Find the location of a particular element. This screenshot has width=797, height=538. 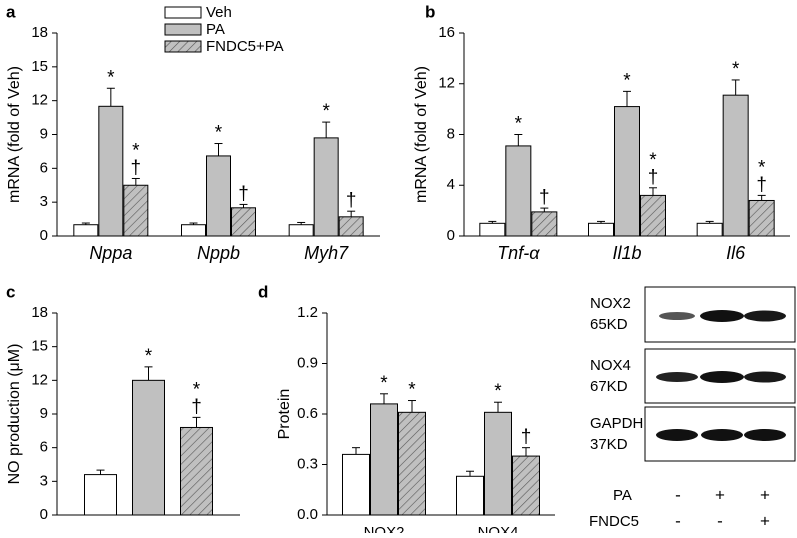

y-tick-label: 0.6 is located at coordinates (307, 413).